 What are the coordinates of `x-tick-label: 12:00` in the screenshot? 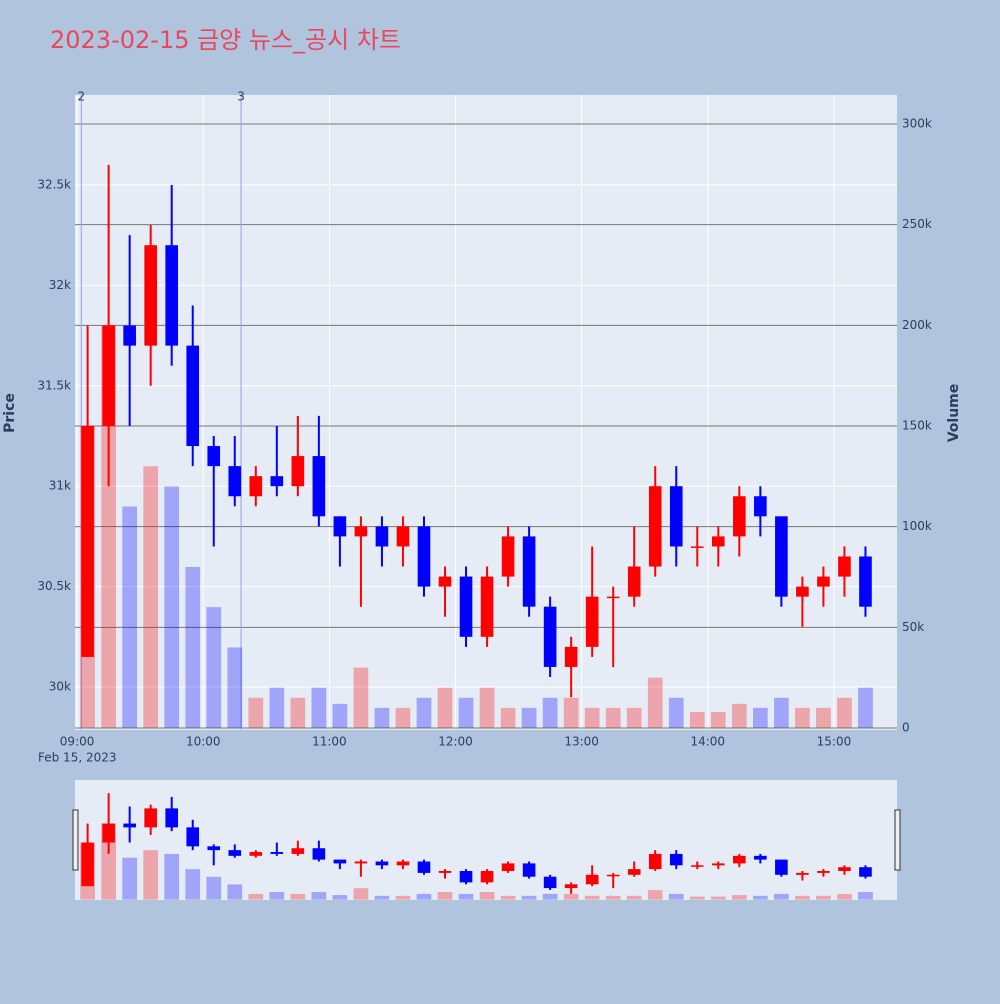 It's located at (455, 742).